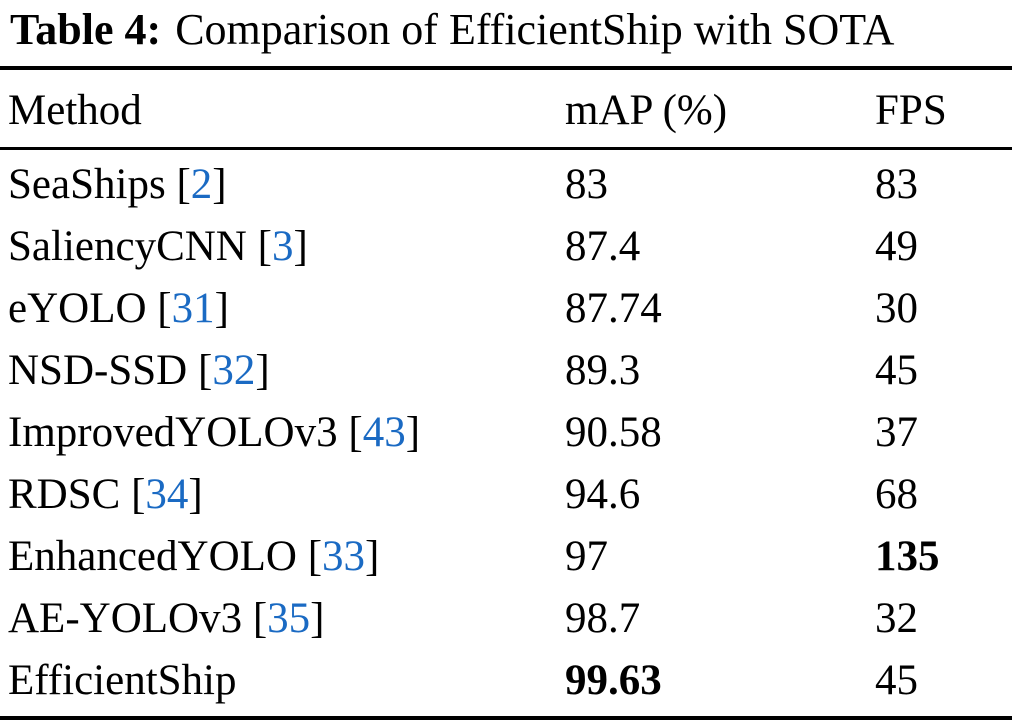 The width and height of the screenshot is (1012, 720). I want to click on table-caption-text: Comparison of EfficientShip with SOTA, so click(535, 29).